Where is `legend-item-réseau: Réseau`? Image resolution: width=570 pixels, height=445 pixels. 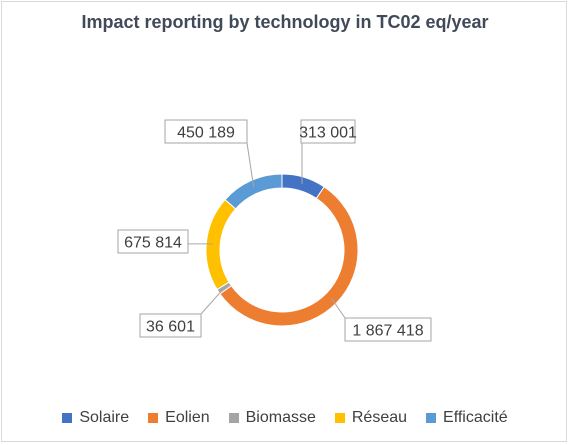
legend-item-réseau: Réseau is located at coordinates (371, 418).